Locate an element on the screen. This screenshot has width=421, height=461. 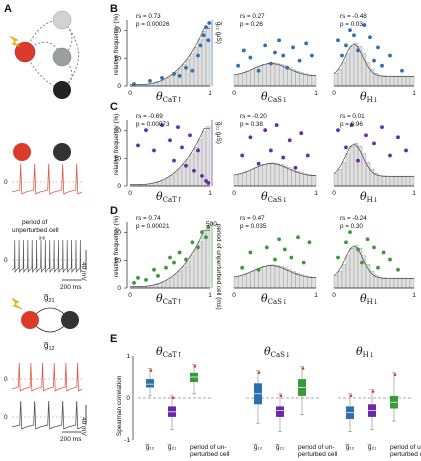
histogram-panel: rs = 0.74p = 0.00021 0 1 θCaT↑ is located at coordinates (170, 260).